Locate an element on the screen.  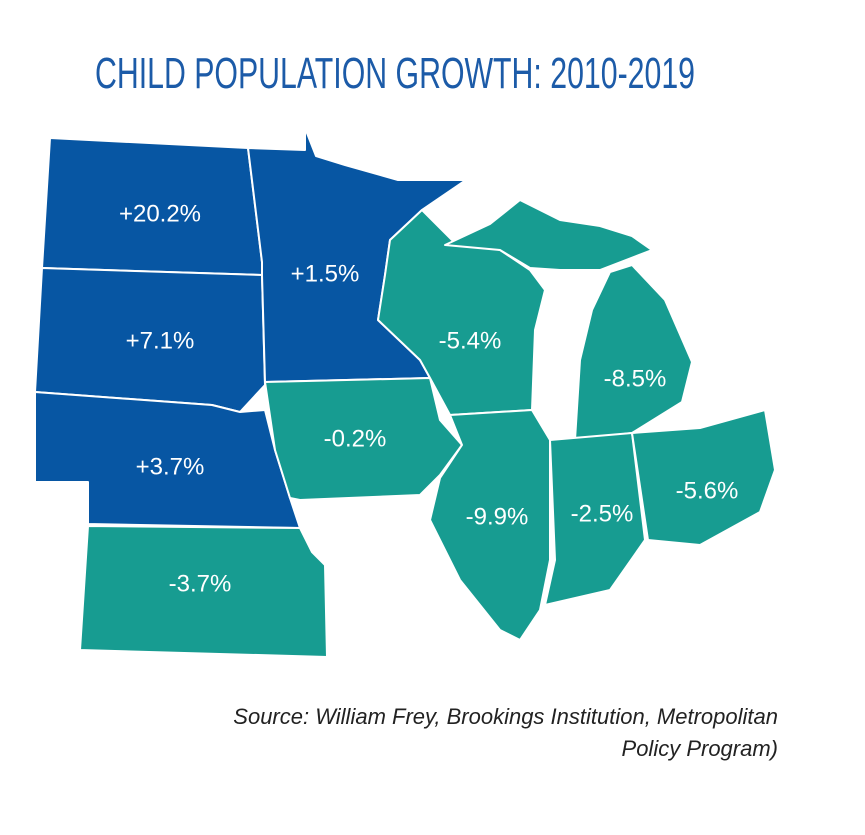
state-label: +1.5% is located at coordinates (325, 273).